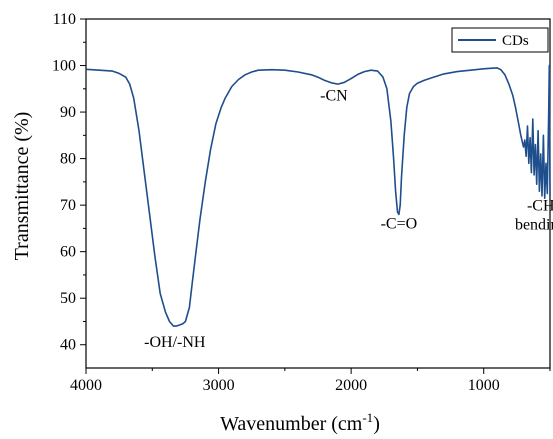 This screenshot has width=553, height=439. I want to click on x-axis-title: Wavenumber (cm-1), so click(300, 422).